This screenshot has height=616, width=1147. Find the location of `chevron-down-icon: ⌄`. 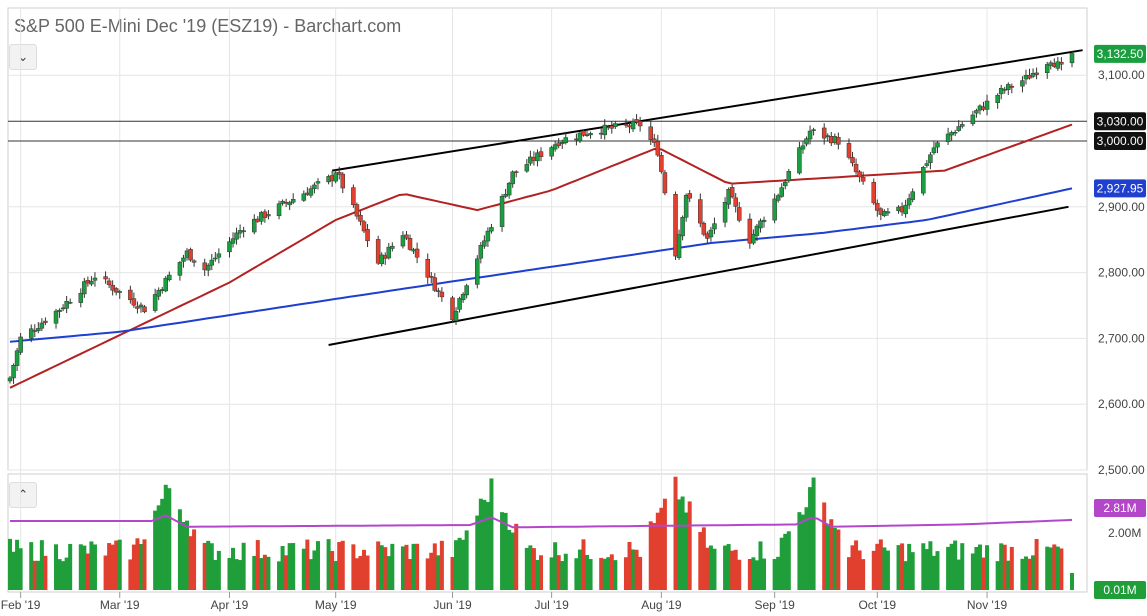

chevron-down-icon: ⌄ is located at coordinates (23, 57).